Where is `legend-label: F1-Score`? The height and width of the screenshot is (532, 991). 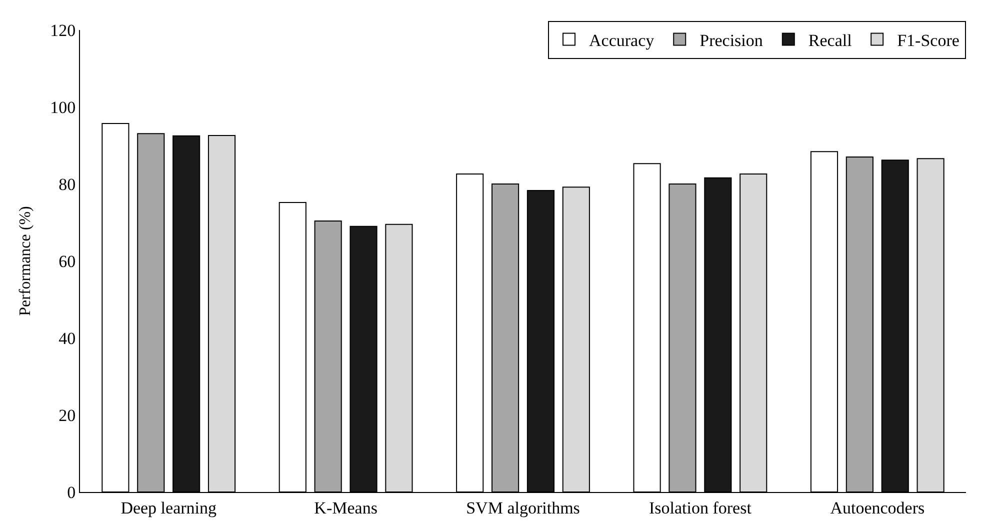 legend-label: F1-Score is located at coordinates (928, 40).